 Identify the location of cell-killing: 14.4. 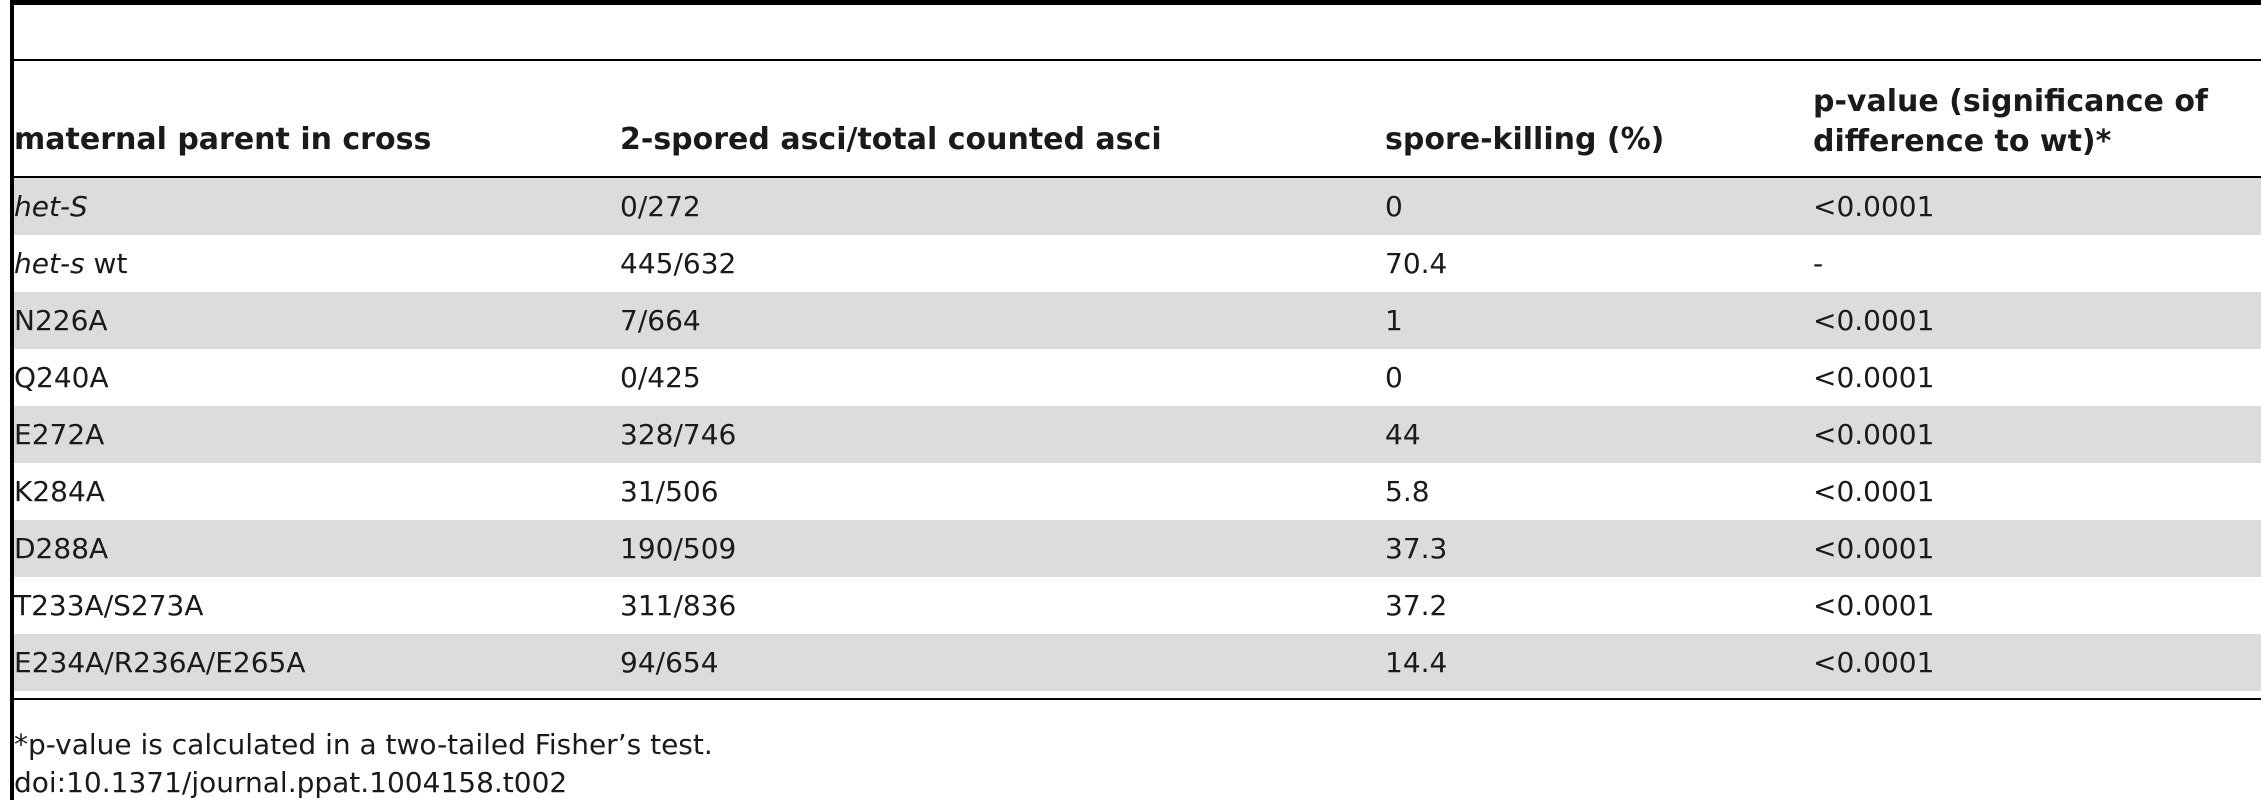
(1599, 662).